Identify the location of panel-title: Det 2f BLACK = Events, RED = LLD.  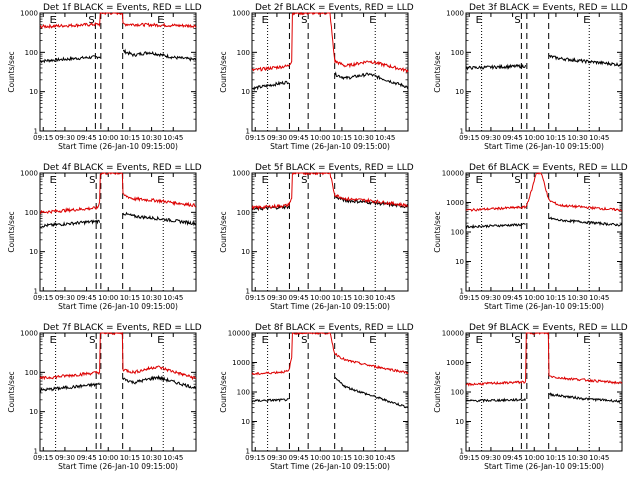
(334, 8).